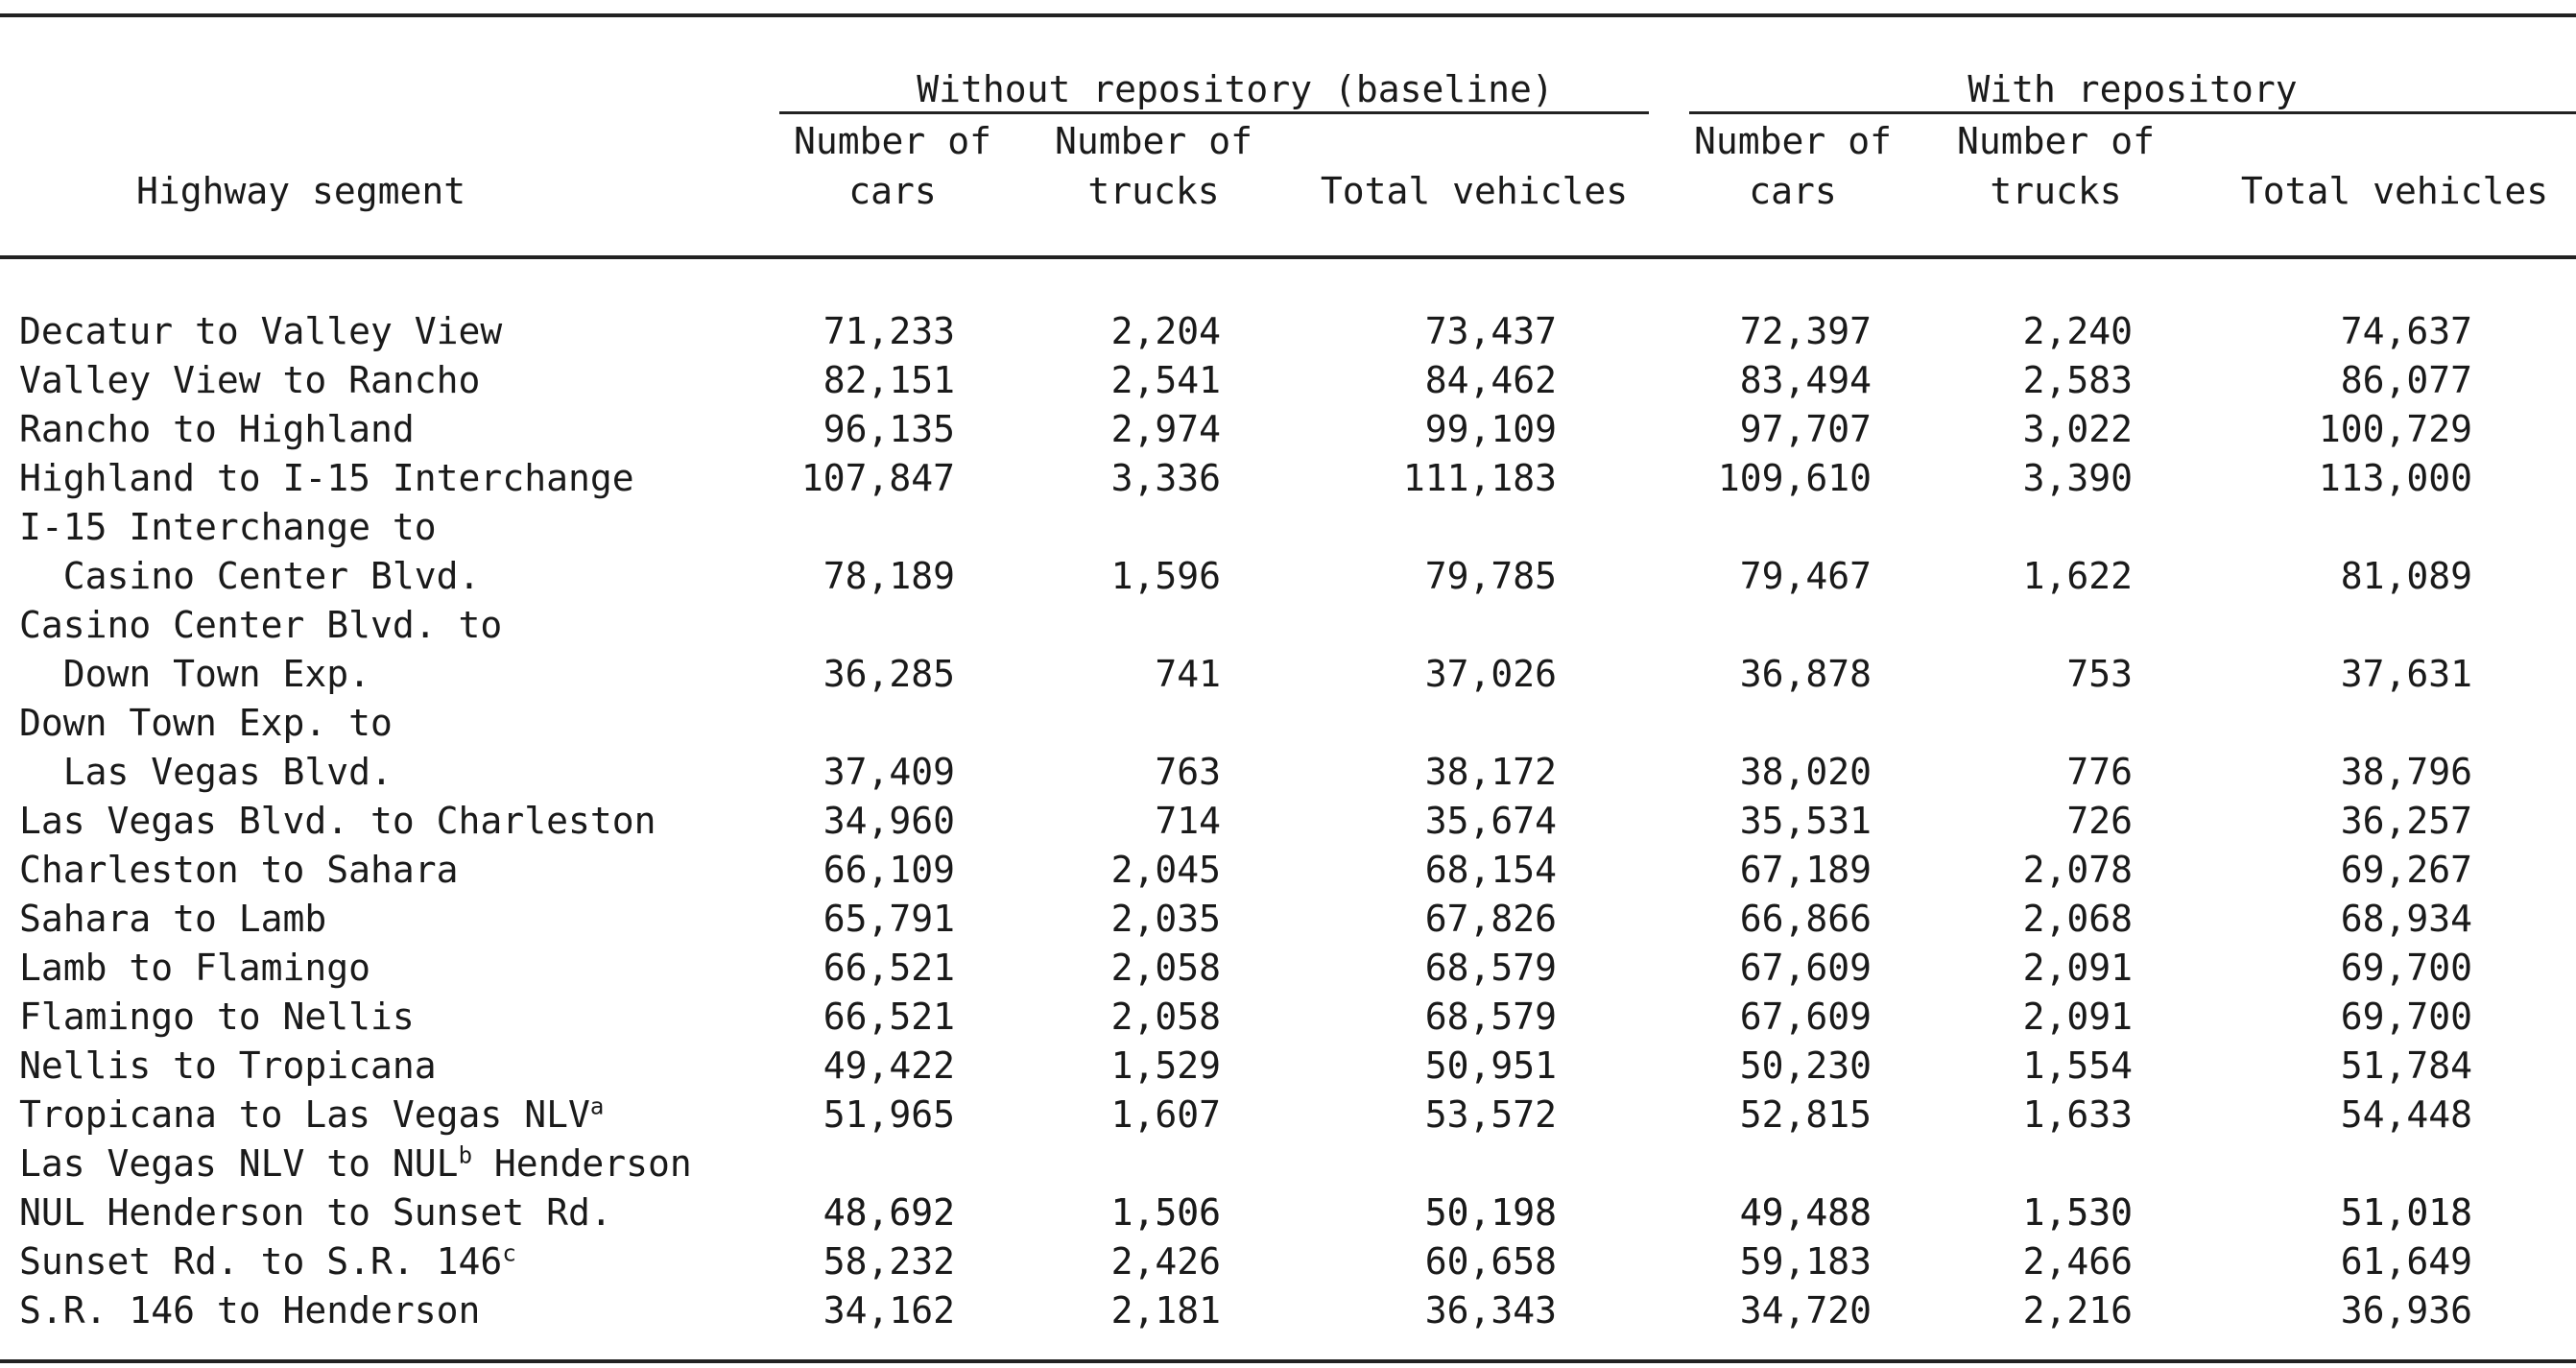  I want to click on segment-label: Highland to I-15 Interchange, so click(326, 478).